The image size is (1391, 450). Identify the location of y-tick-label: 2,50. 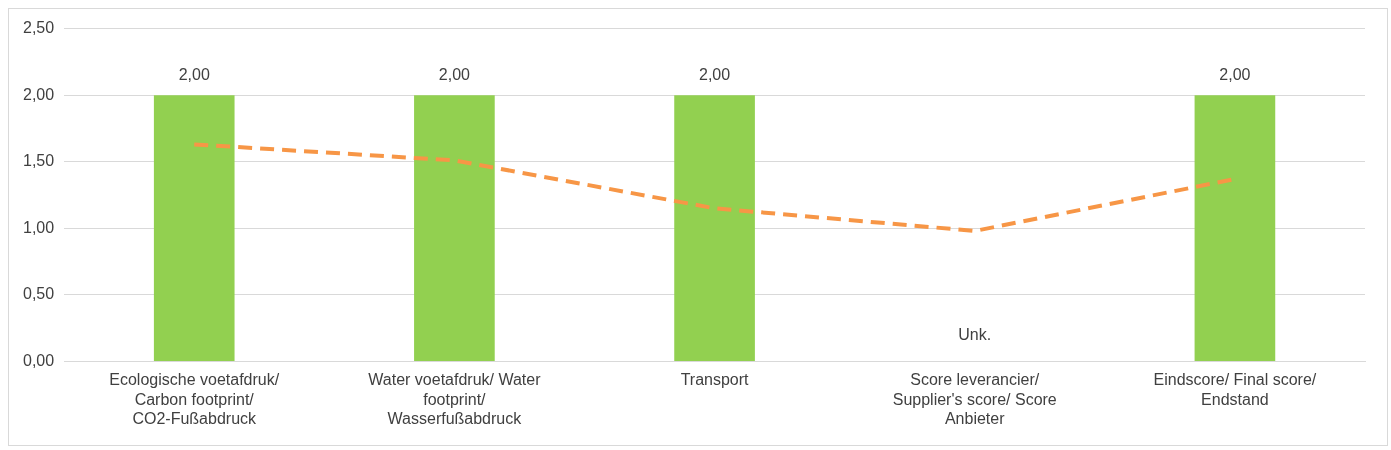
(39, 28).